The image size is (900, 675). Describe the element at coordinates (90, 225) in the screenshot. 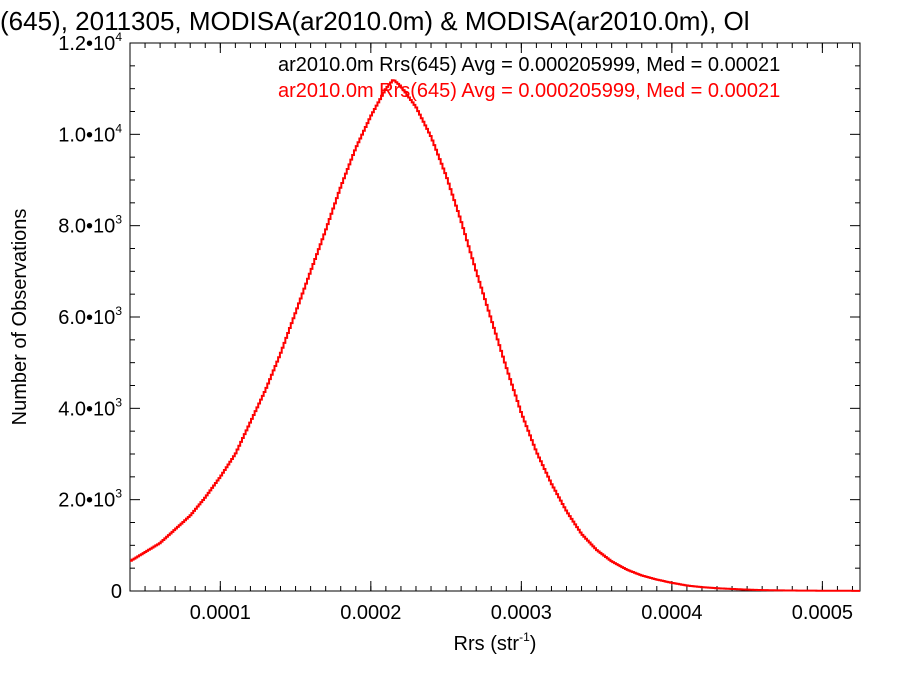

I see `y-tick-label: 8.0•103` at that location.